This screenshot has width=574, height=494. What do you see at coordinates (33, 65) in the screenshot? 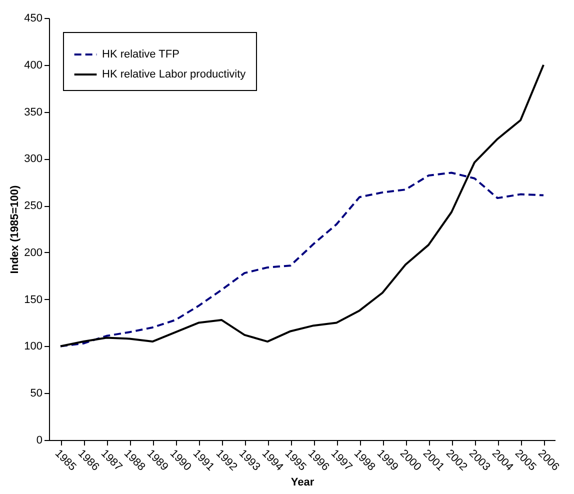
I see `y-tick-label: 400` at bounding box center [33, 65].